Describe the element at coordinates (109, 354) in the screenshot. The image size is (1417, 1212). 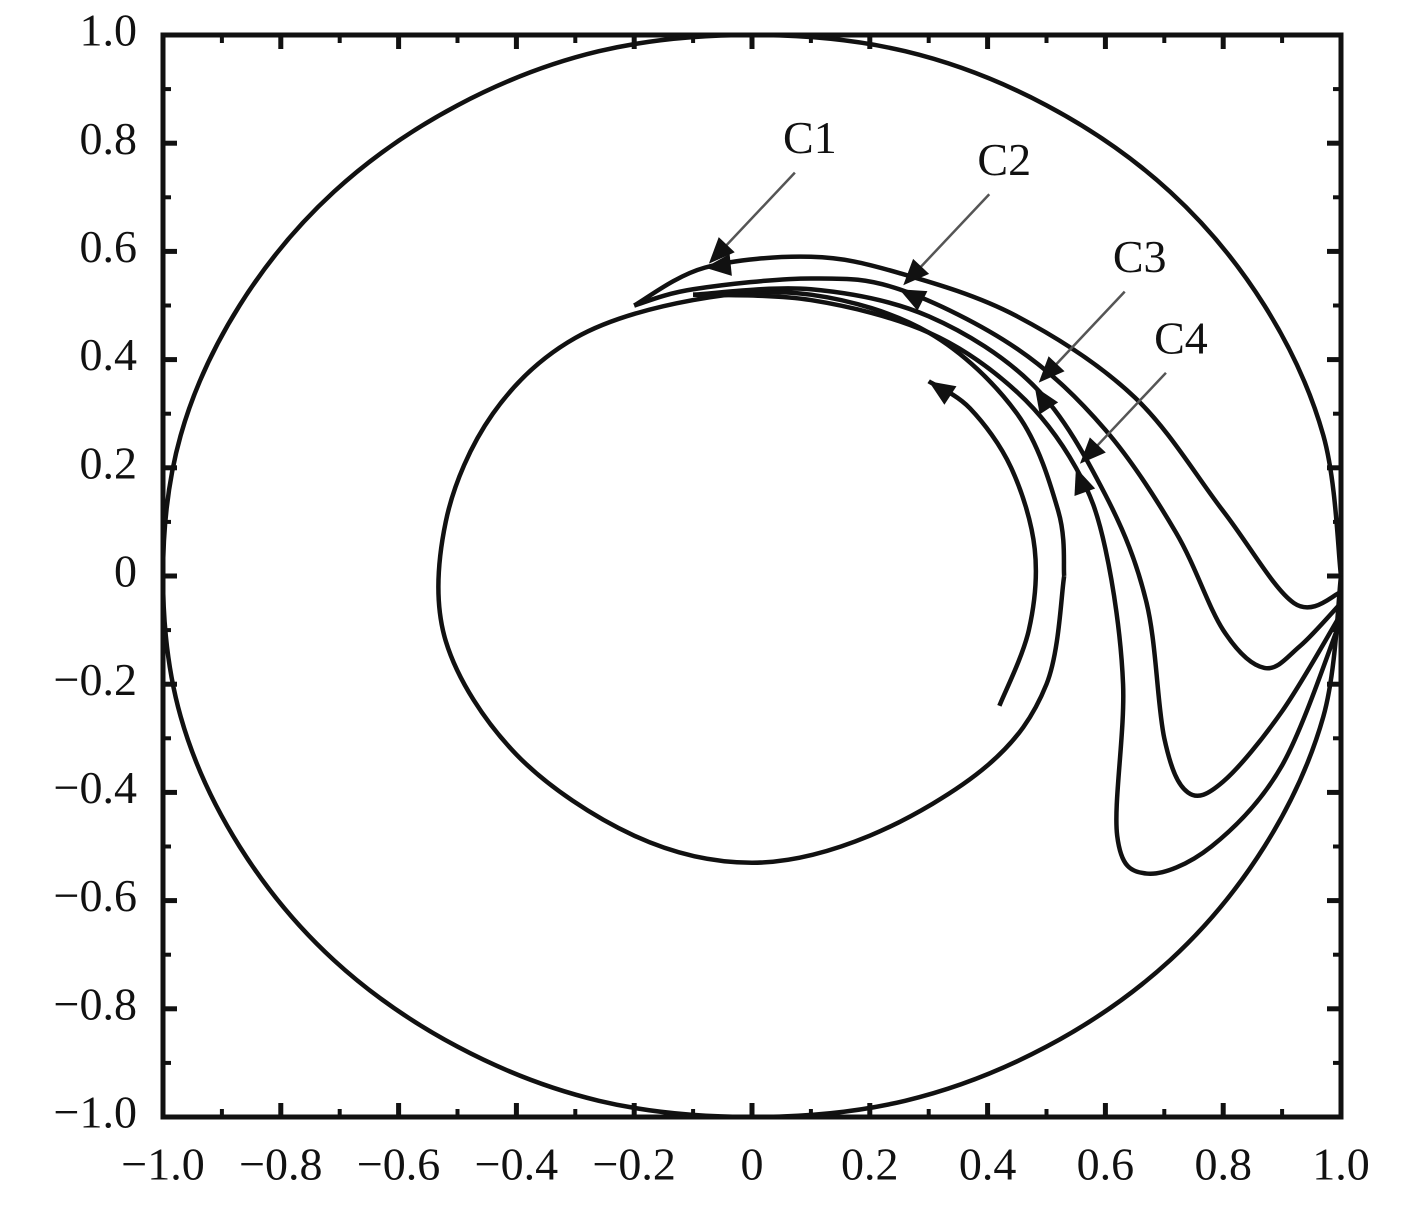
I see `y-tick-label: 0.4` at that location.